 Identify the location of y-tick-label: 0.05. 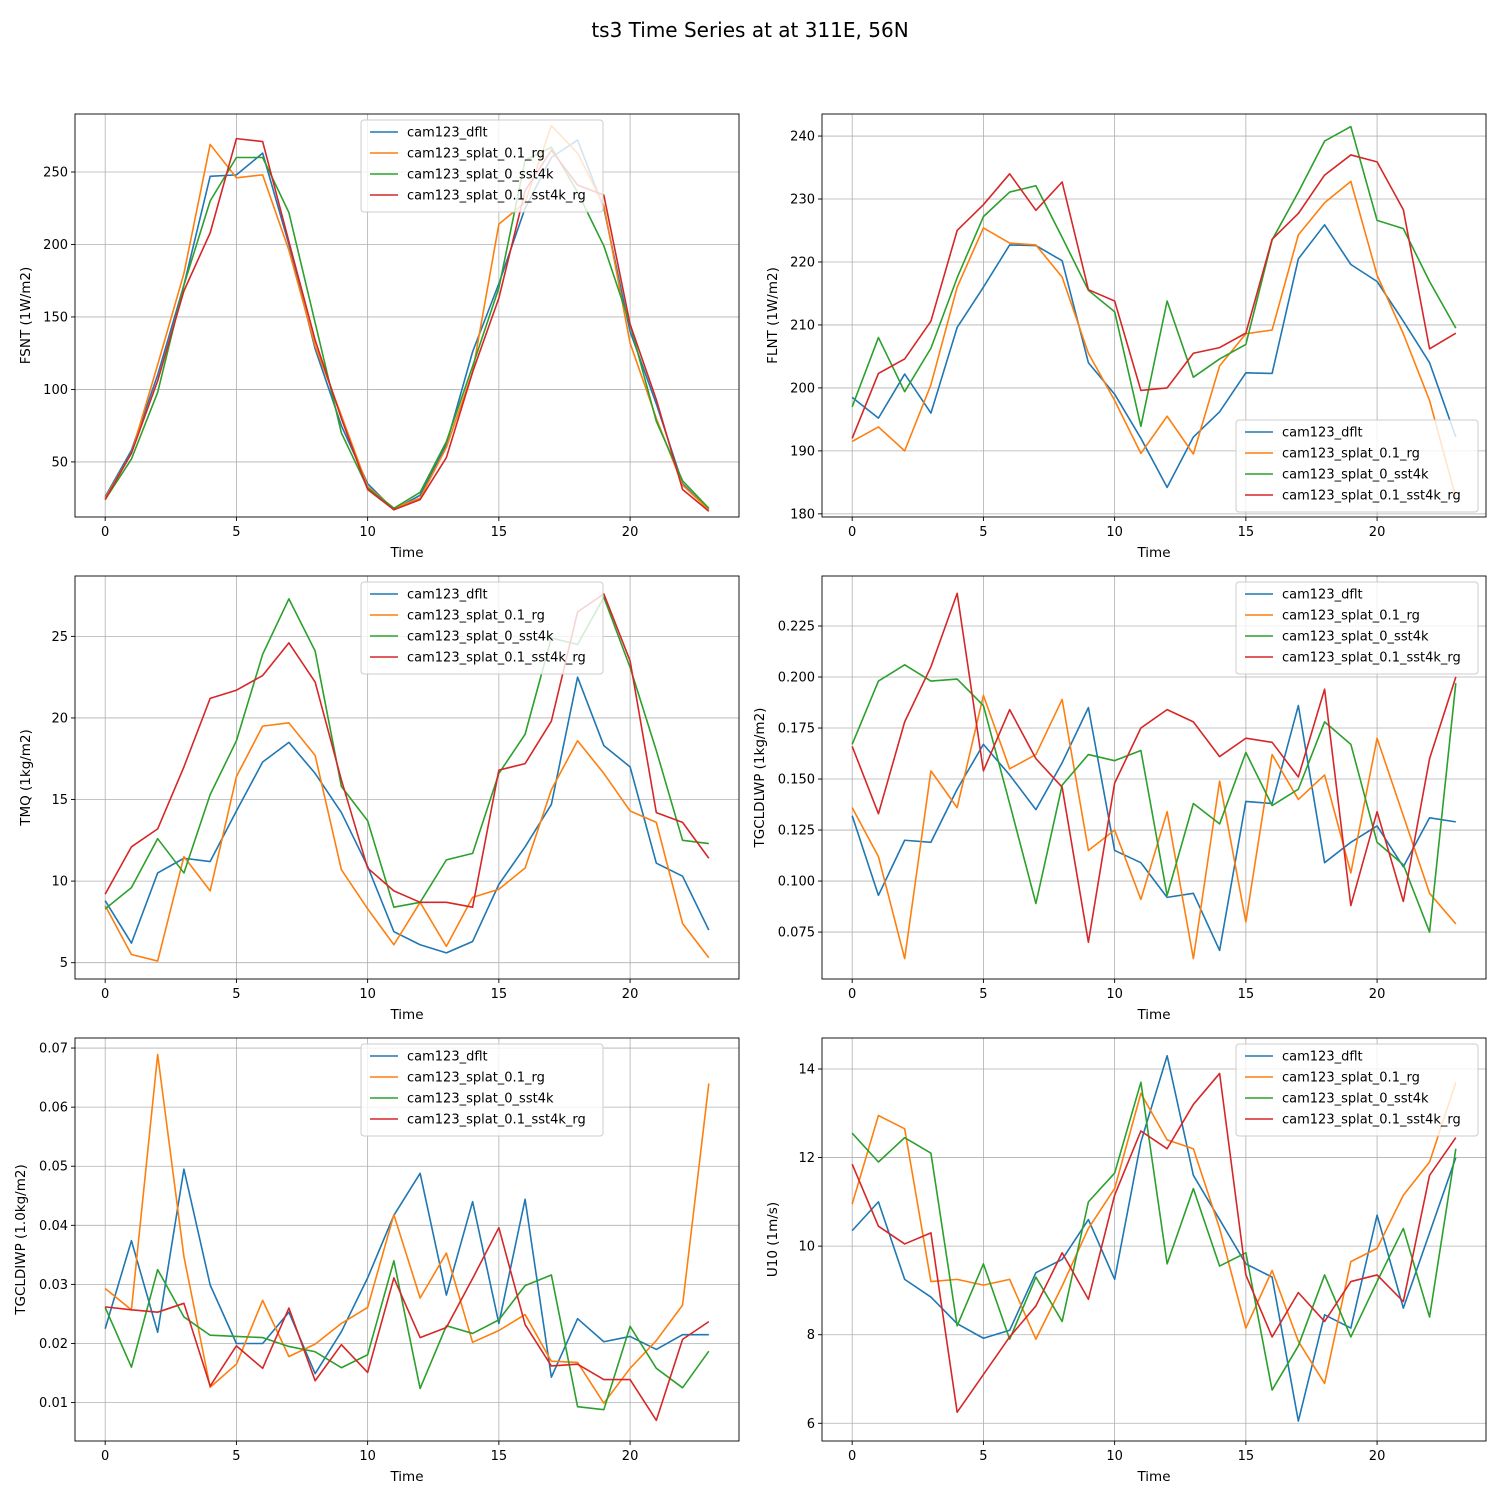
(53, 1167).